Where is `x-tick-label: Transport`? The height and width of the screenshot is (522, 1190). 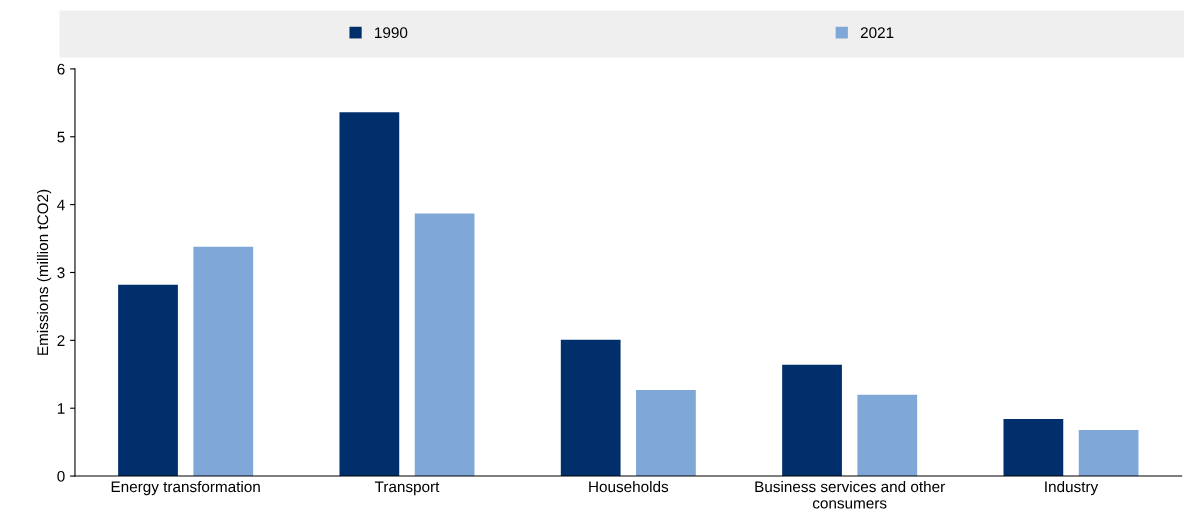
x-tick-label: Transport is located at coordinates (407, 488).